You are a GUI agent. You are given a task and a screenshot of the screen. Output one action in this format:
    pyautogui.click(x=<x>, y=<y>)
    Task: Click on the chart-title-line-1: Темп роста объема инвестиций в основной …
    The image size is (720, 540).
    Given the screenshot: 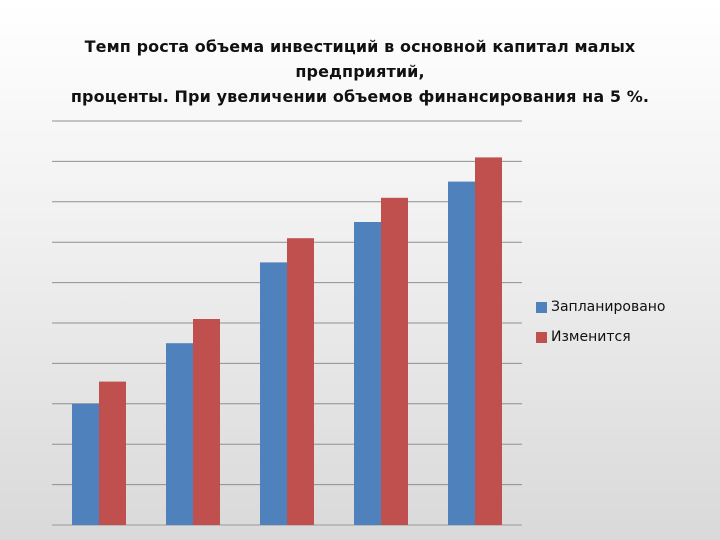 What is the action you would take?
    pyautogui.click(x=360, y=59)
    